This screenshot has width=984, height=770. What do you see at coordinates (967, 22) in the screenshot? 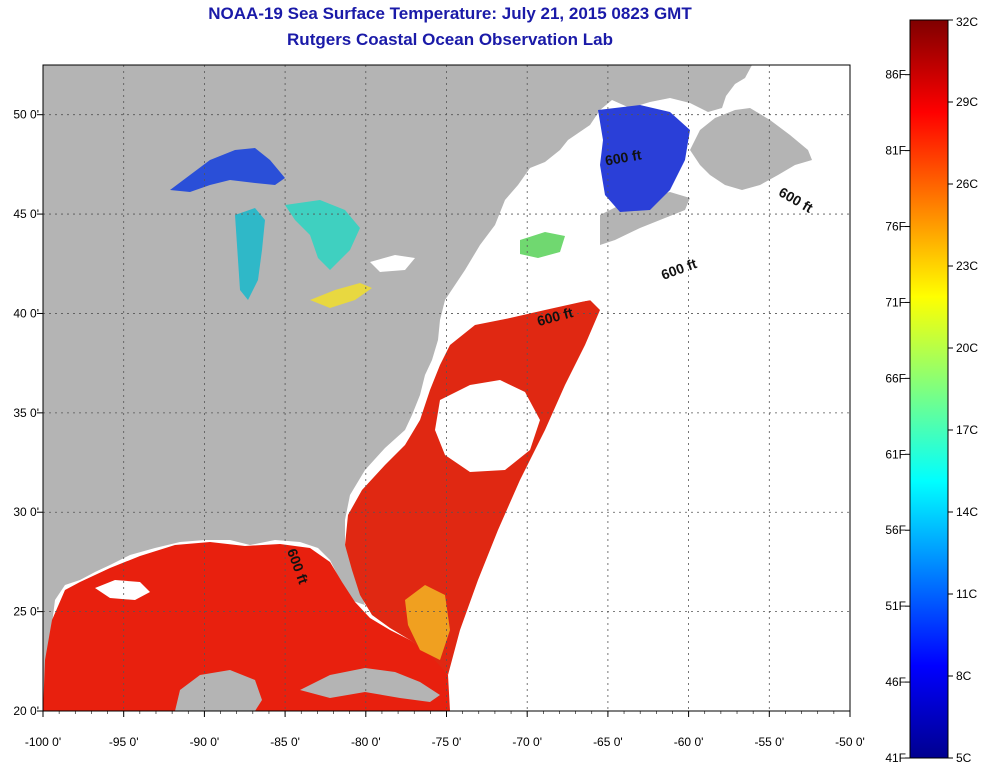
I see `colorbar-label-c: 32C` at bounding box center [967, 22].